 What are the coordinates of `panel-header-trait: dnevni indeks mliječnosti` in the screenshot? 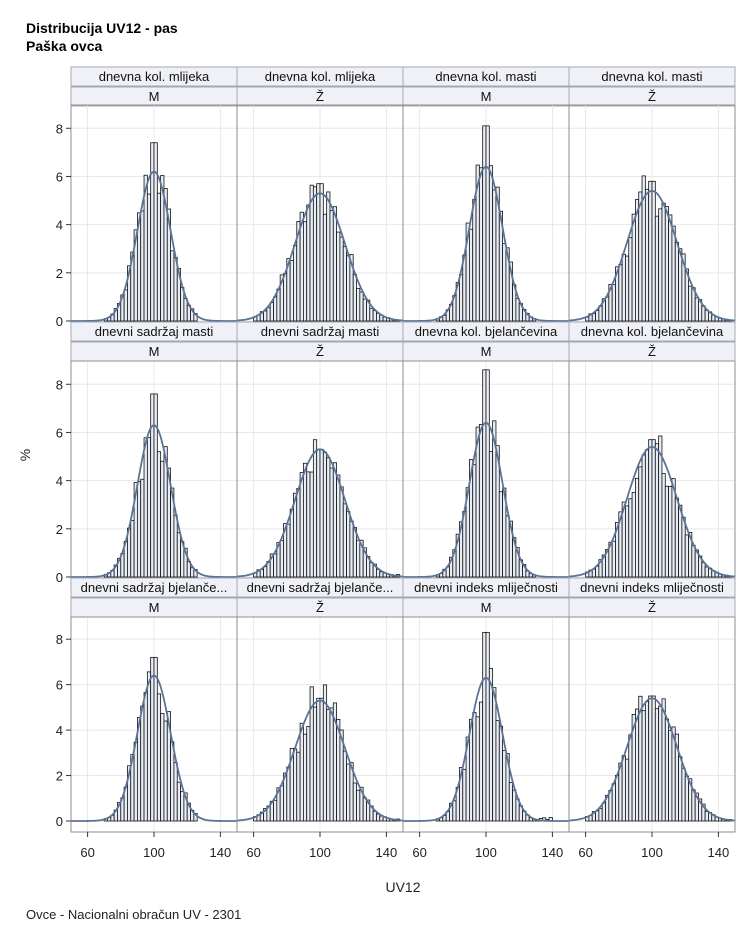 It's located at (486, 587).